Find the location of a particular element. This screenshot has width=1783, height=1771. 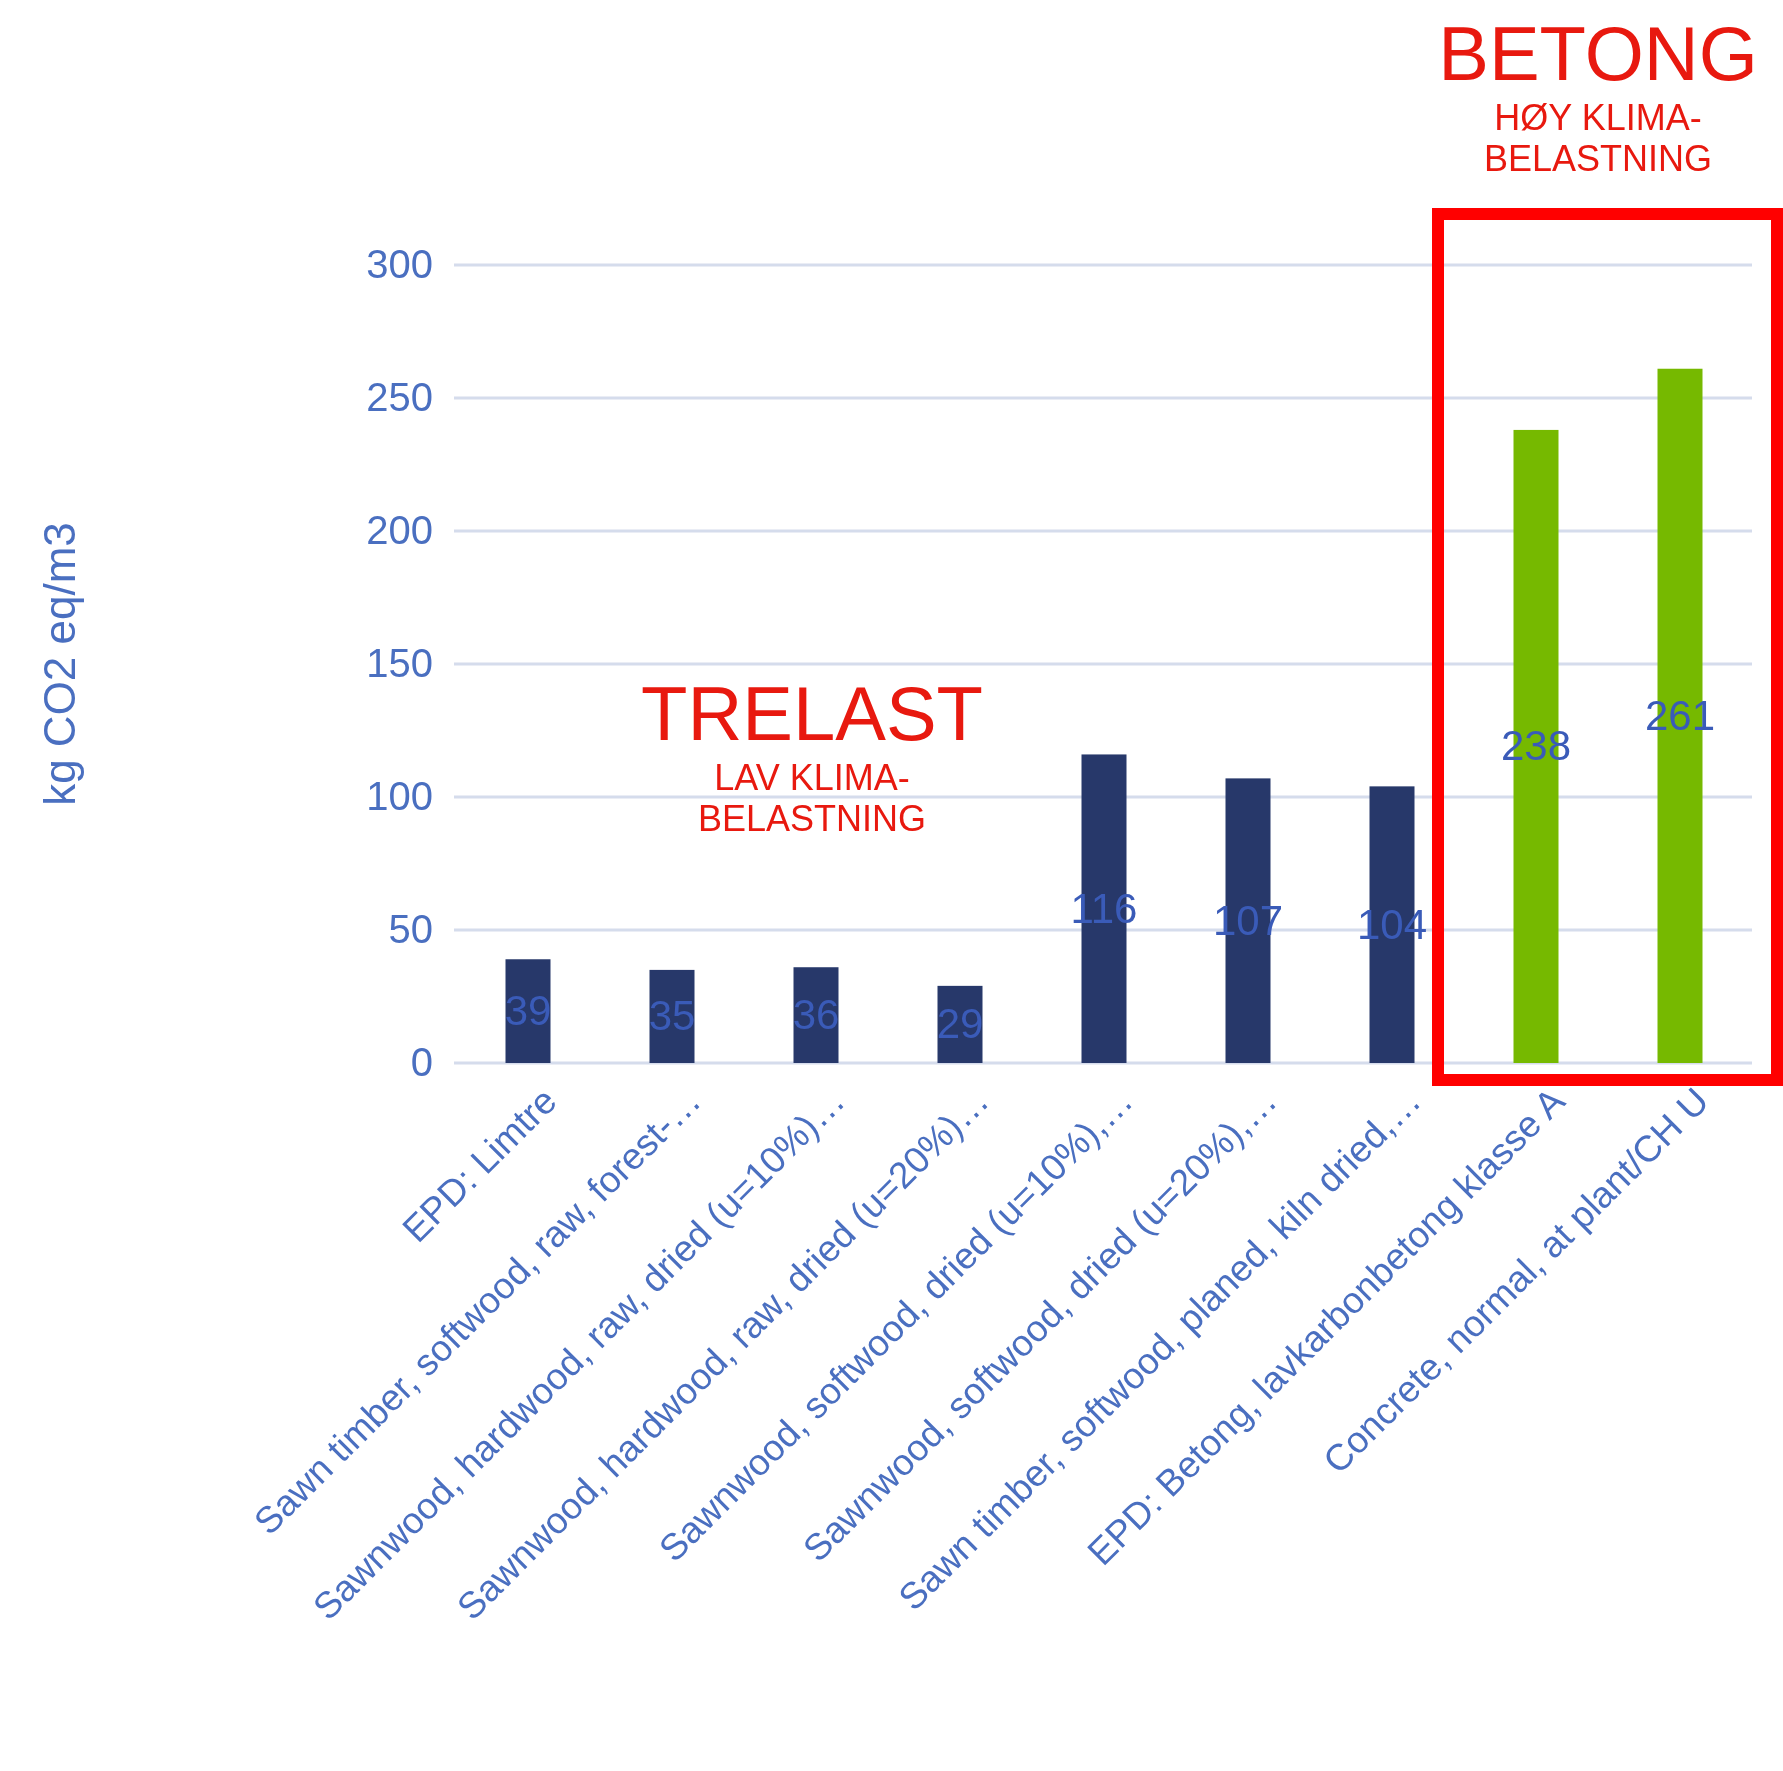

y-tick-label: 300 is located at coordinates (399, 264).